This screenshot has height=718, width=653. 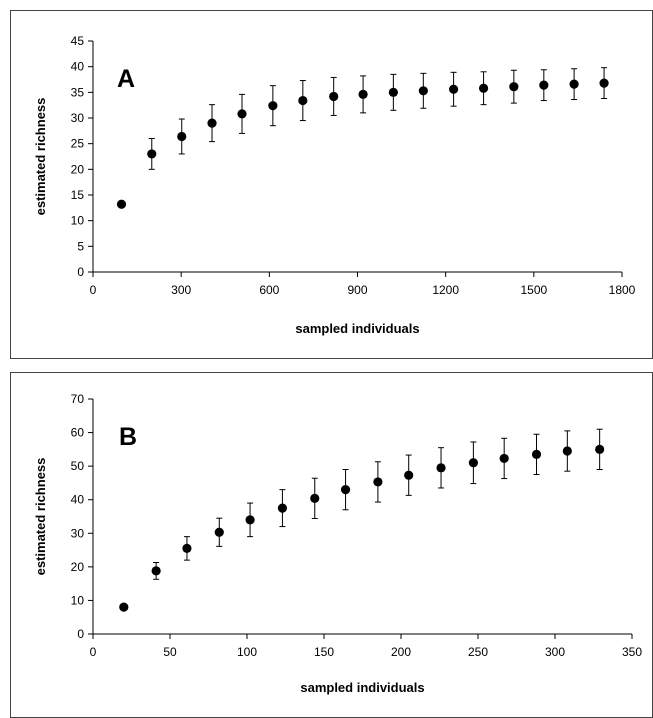 What do you see at coordinates (269, 290) in the screenshot?
I see `x-tick-label: 600` at bounding box center [269, 290].